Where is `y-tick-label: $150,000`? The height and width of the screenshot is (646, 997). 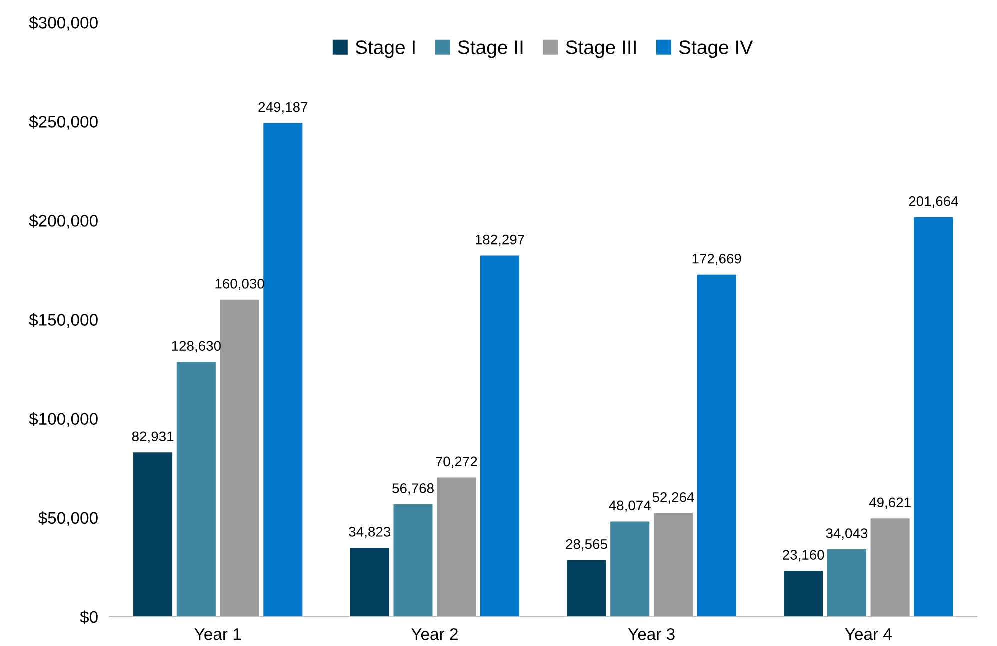 y-tick-label: $150,000 is located at coordinates (63, 320).